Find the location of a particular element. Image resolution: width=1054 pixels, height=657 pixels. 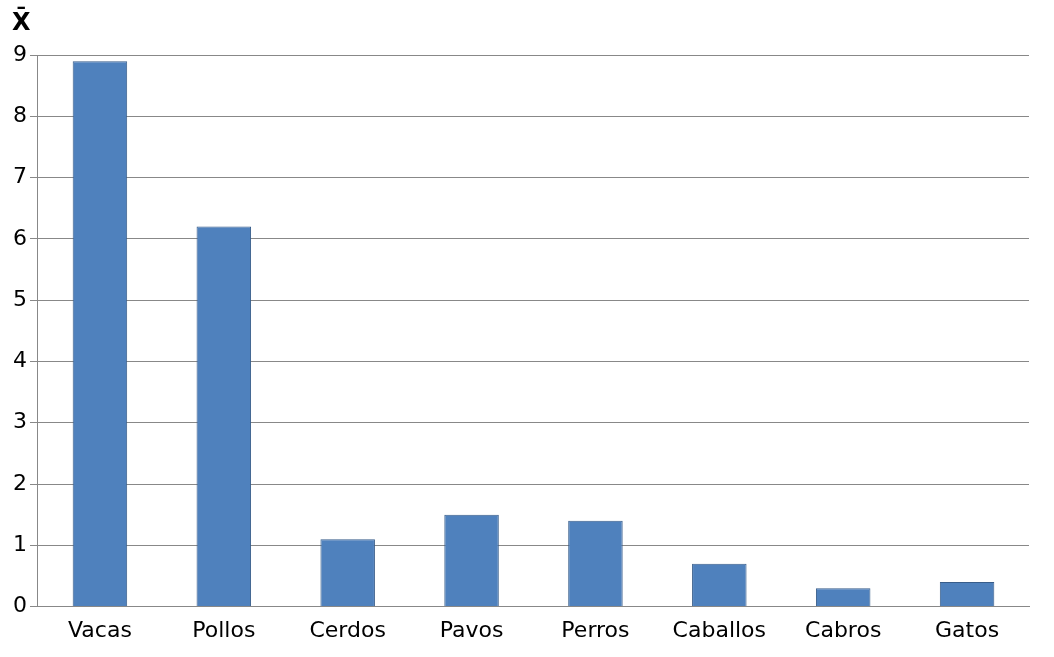

x-tick-label: Caballos is located at coordinates (719, 629).